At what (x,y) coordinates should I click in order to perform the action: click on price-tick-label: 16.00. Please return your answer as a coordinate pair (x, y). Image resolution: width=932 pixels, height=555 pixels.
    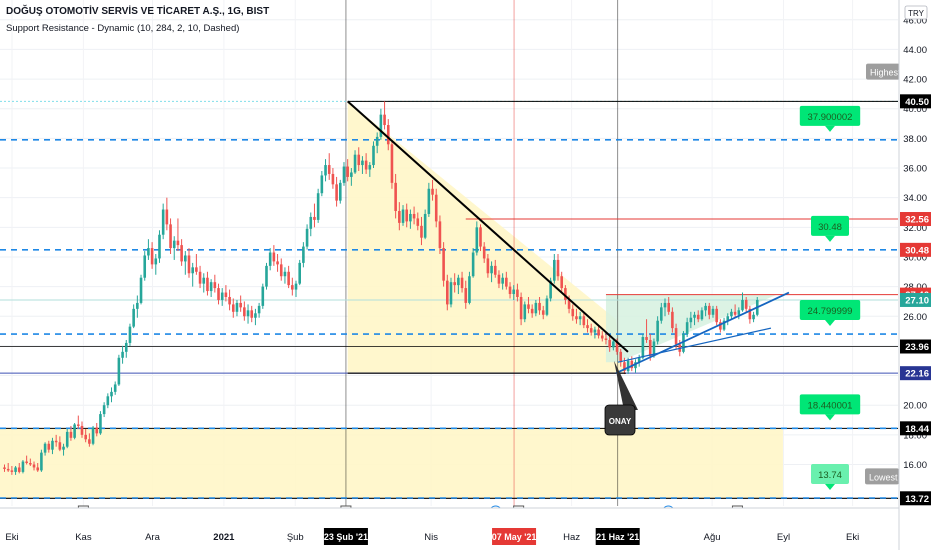
    Looking at the image, I should click on (915, 465).